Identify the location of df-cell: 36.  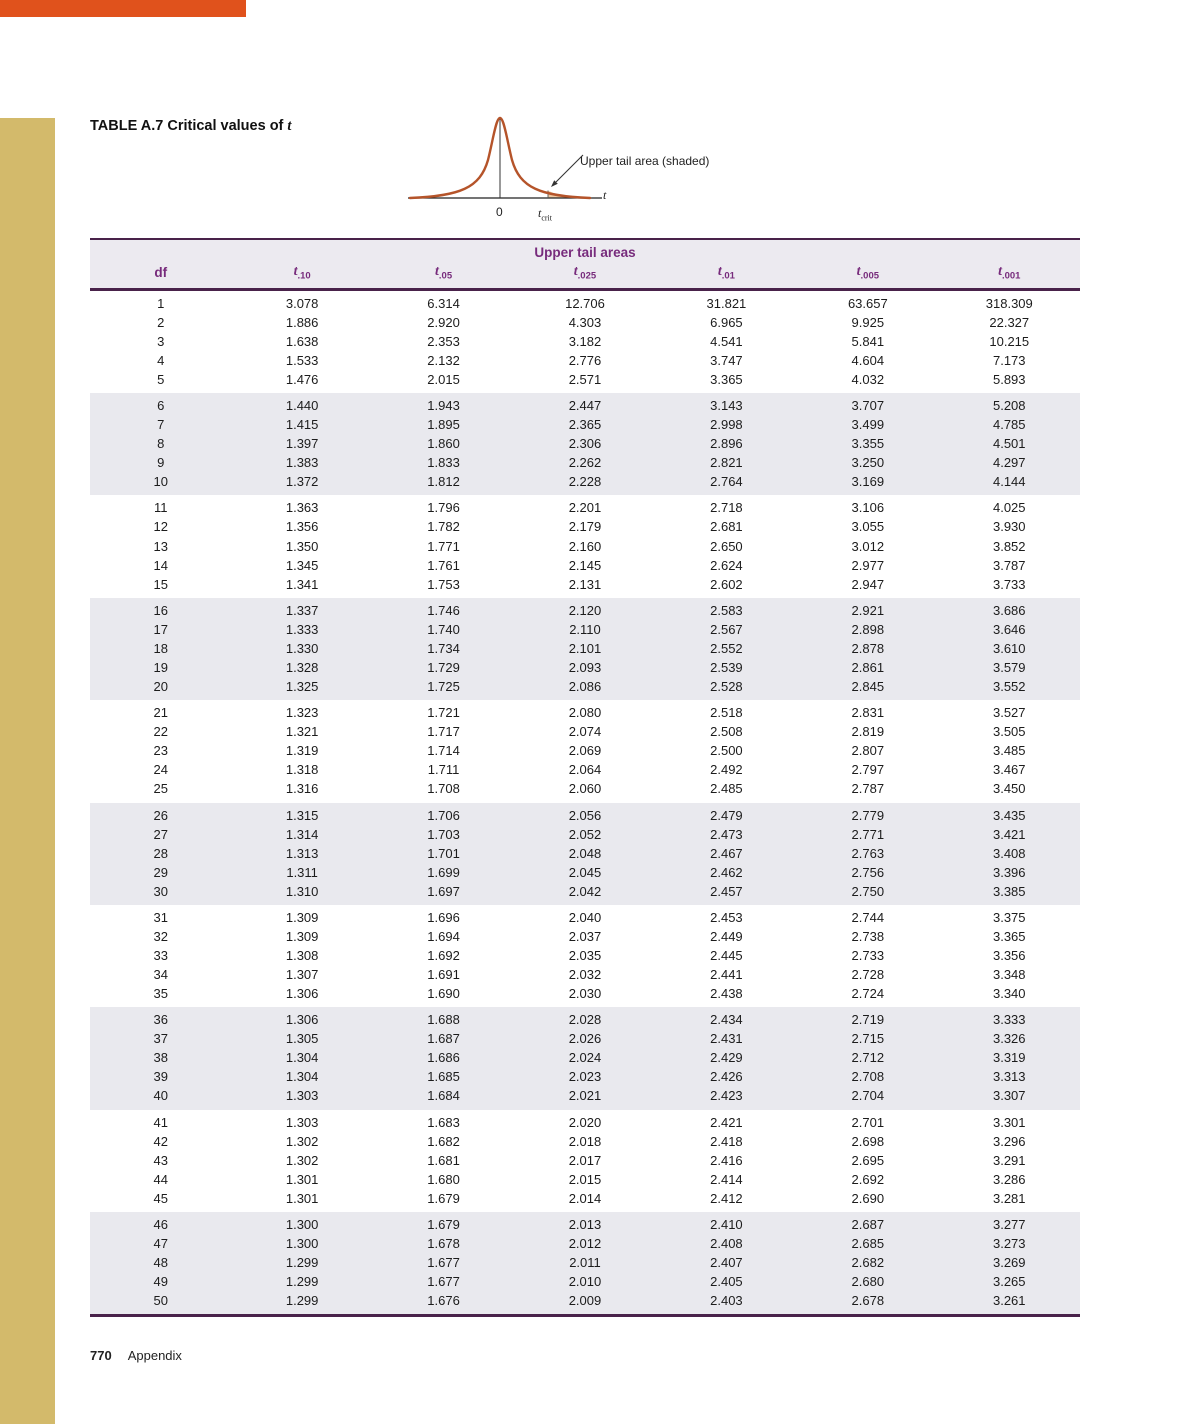
(160, 1020).